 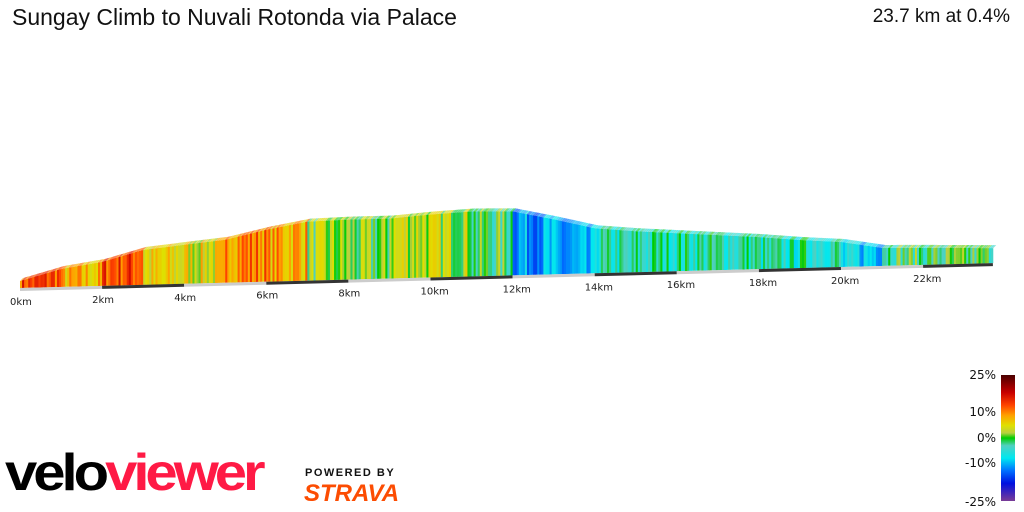 I want to click on legend-label: 0%, so click(x=986, y=438).